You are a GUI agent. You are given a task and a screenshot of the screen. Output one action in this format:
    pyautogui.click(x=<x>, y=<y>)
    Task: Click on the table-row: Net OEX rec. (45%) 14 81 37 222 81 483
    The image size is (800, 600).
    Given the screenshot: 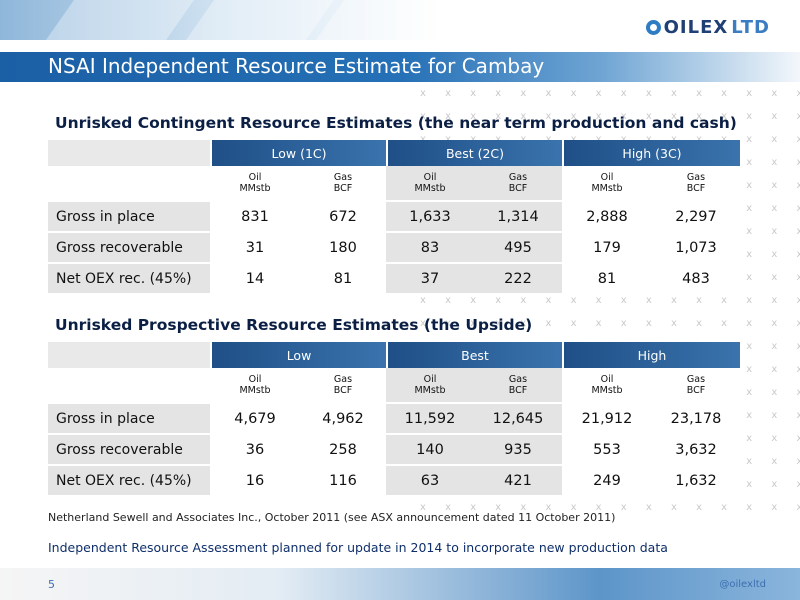 What is the action you would take?
    pyautogui.click(x=394, y=277)
    